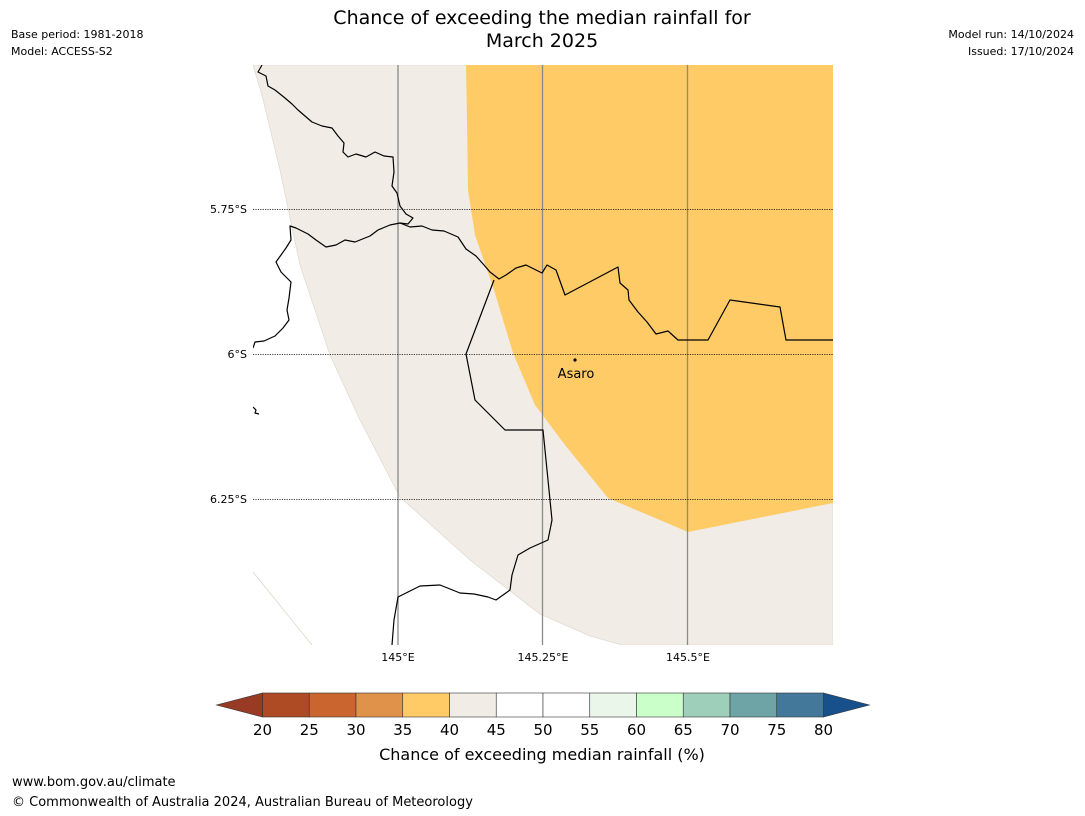 This screenshot has width=1085, height=816. Describe the element at coordinates (542, 41) in the screenshot. I see `map-title-line-2: March 2025` at that location.